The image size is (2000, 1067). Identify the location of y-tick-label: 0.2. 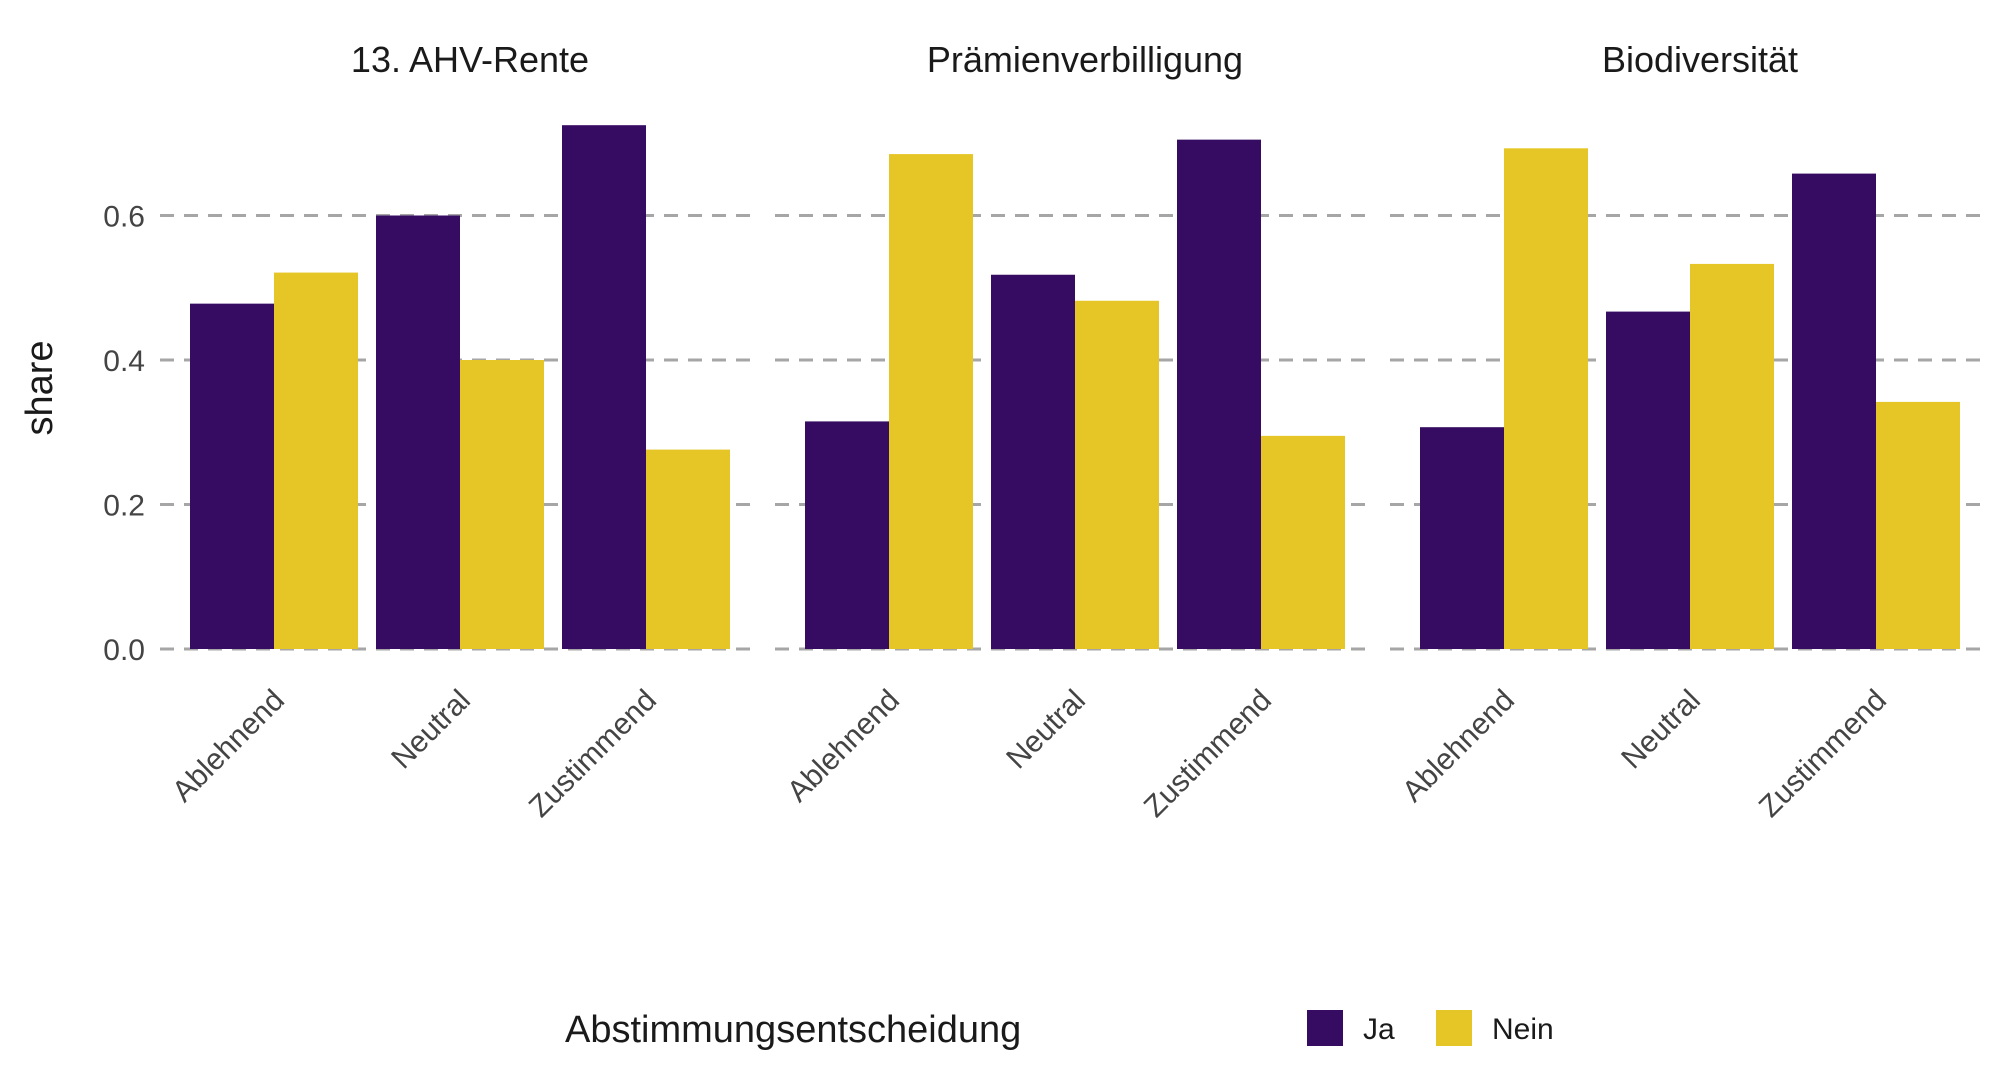
(124, 506).